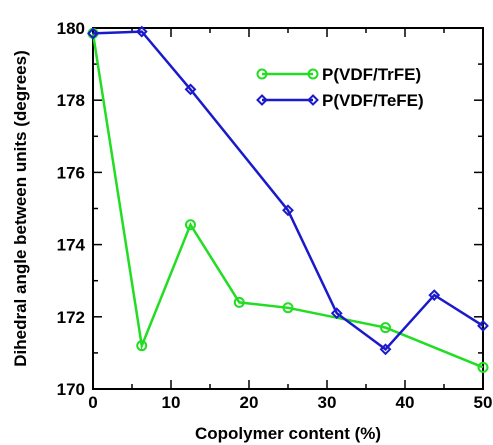 The width and height of the screenshot is (493, 445). Describe the element at coordinates (327, 402) in the screenshot. I see `x-tick-label: 30` at that location.